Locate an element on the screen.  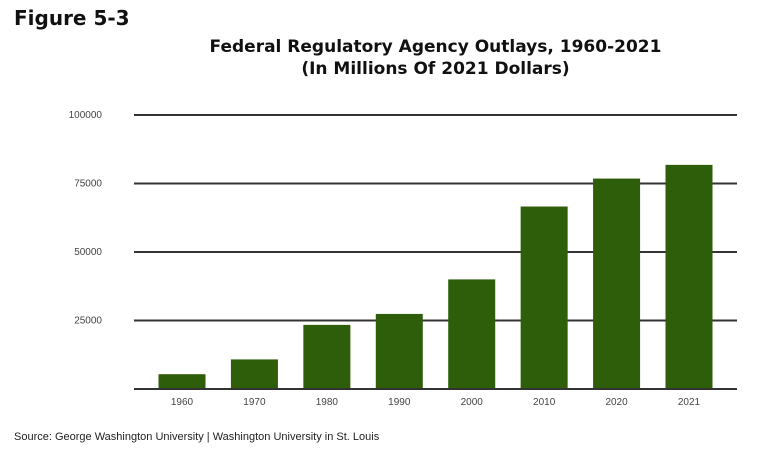
y-tick-label: 100000 is located at coordinates (86, 115).